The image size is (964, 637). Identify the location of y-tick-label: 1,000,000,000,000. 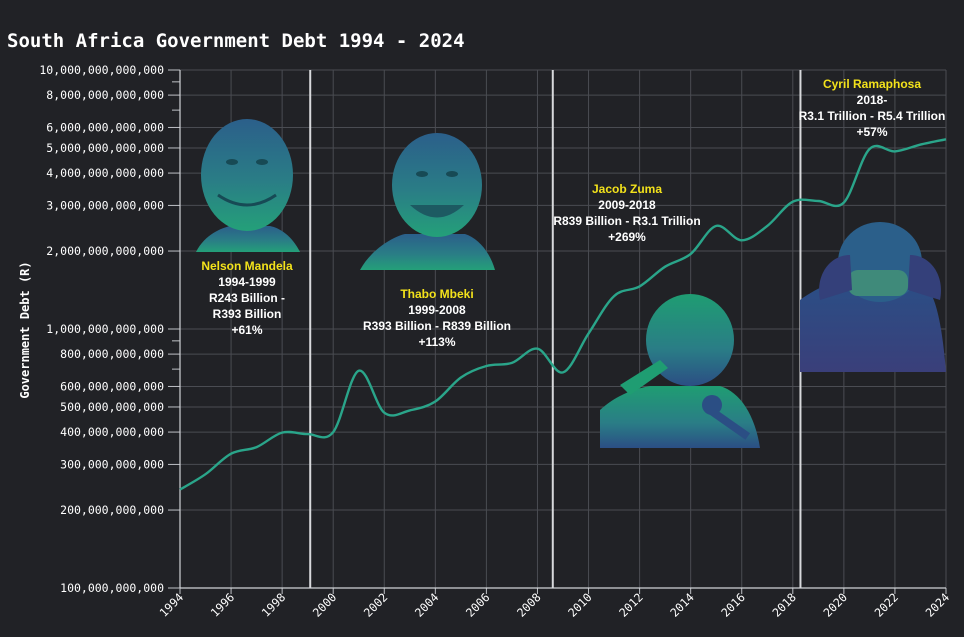
(105, 329).